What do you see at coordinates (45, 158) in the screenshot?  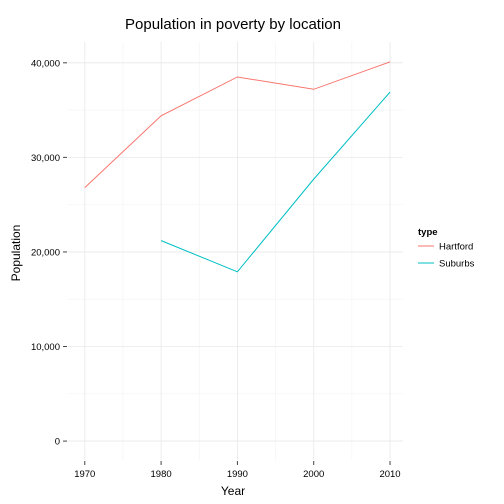 I see `y-tick-label: 30,000` at bounding box center [45, 158].